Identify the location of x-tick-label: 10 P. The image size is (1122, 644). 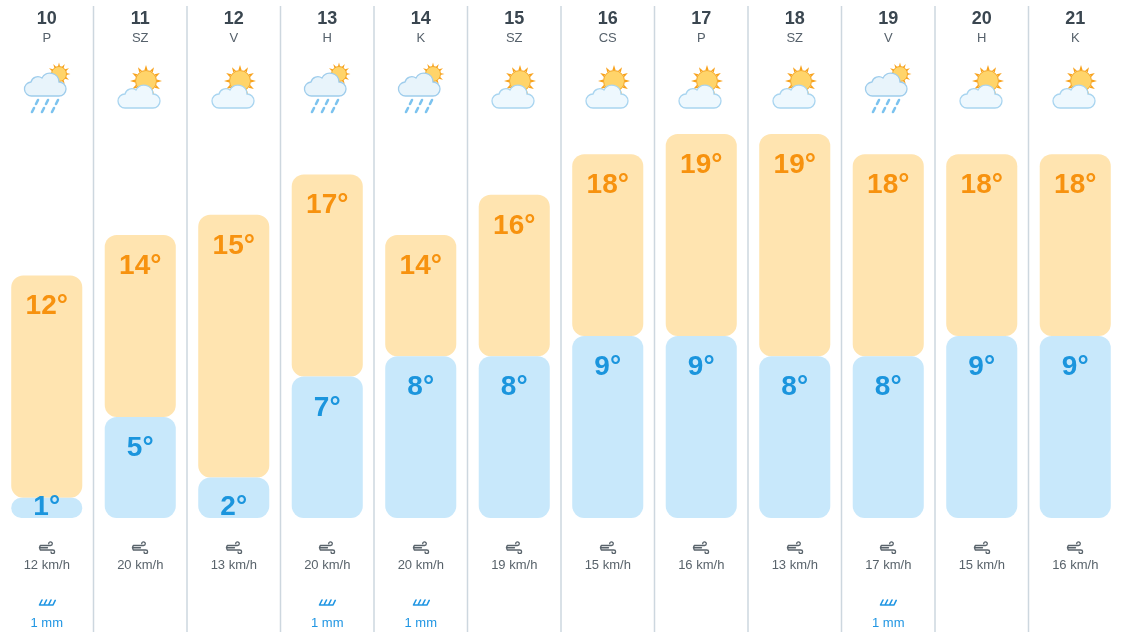
(46, 26).